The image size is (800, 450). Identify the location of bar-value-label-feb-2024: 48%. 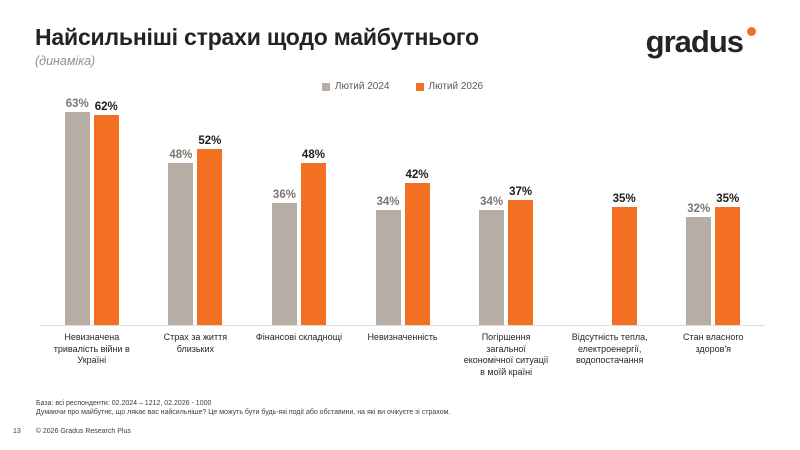
(181, 155).